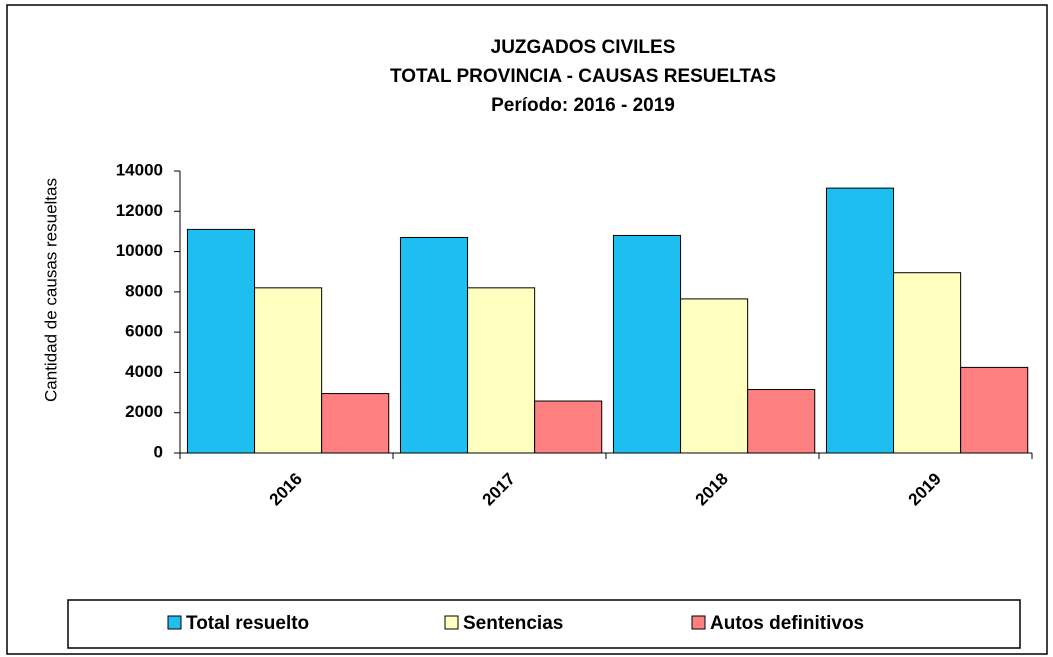 This screenshot has height=657, width=1053. What do you see at coordinates (583, 76) in the screenshot?
I see `chart-title: TOTAL PROVINCIA - CAUSAS RESUELTAS` at bounding box center [583, 76].